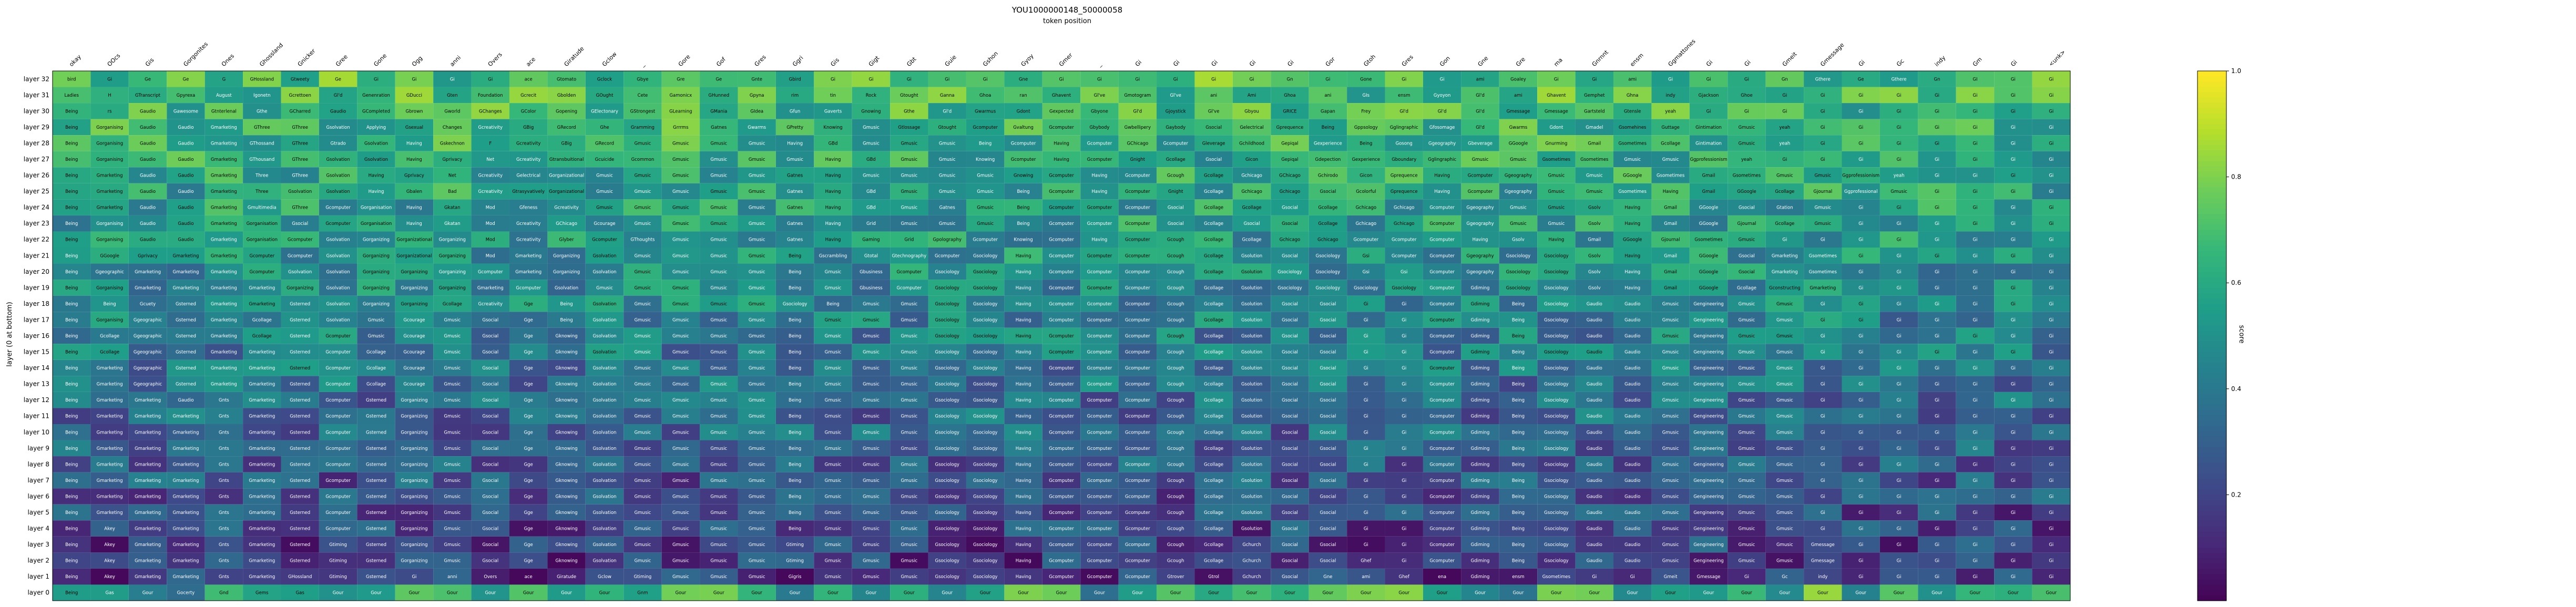  Describe the element at coordinates (455, 61) in the screenshot. I see `x-tick-label: anni` at that location.